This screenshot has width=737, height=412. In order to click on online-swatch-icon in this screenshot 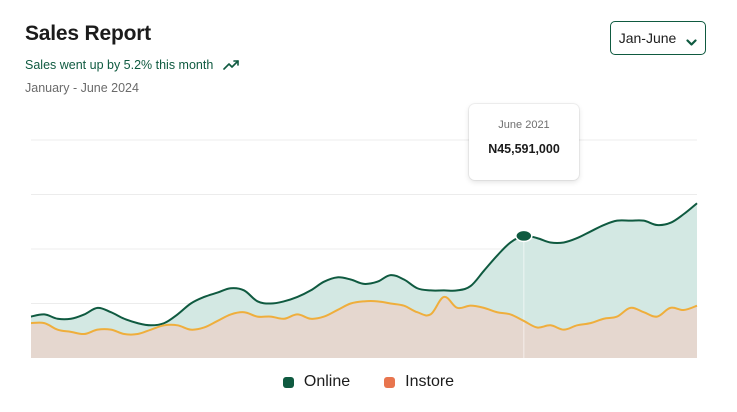, I will do `click(288, 382)`.